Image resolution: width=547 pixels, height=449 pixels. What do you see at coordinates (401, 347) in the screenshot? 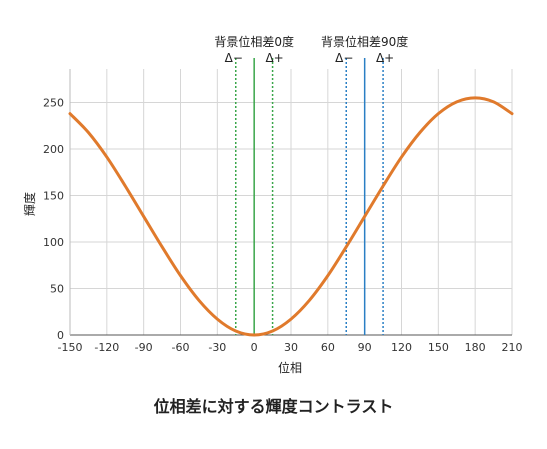
I see `x-tick-label: 120` at bounding box center [401, 347].